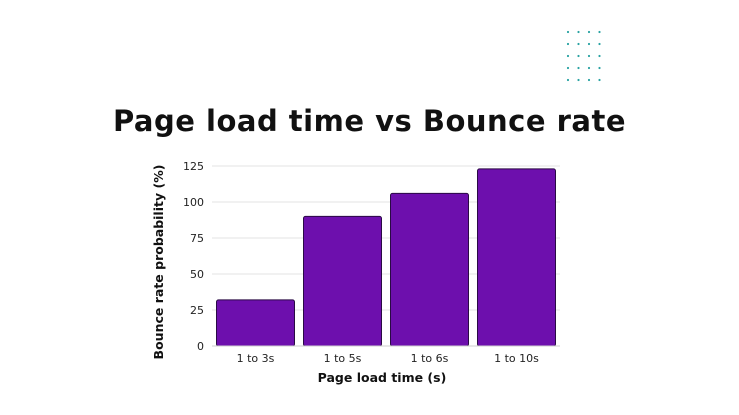 The height and width of the screenshot is (415, 739). What do you see at coordinates (197, 310) in the screenshot?
I see `y-tick-label: 25` at bounding box center [197, 310].